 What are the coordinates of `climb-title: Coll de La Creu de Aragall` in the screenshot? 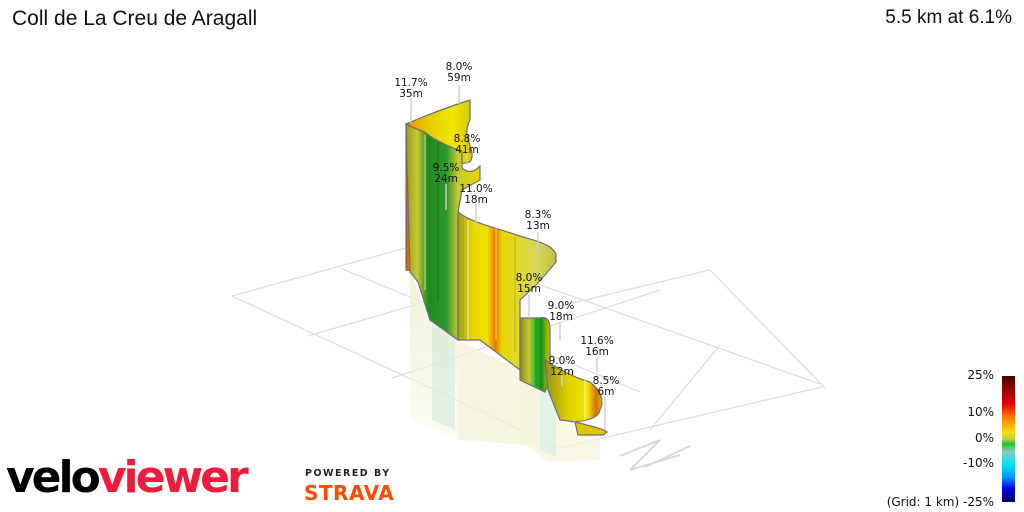 It's located at (135, 18).